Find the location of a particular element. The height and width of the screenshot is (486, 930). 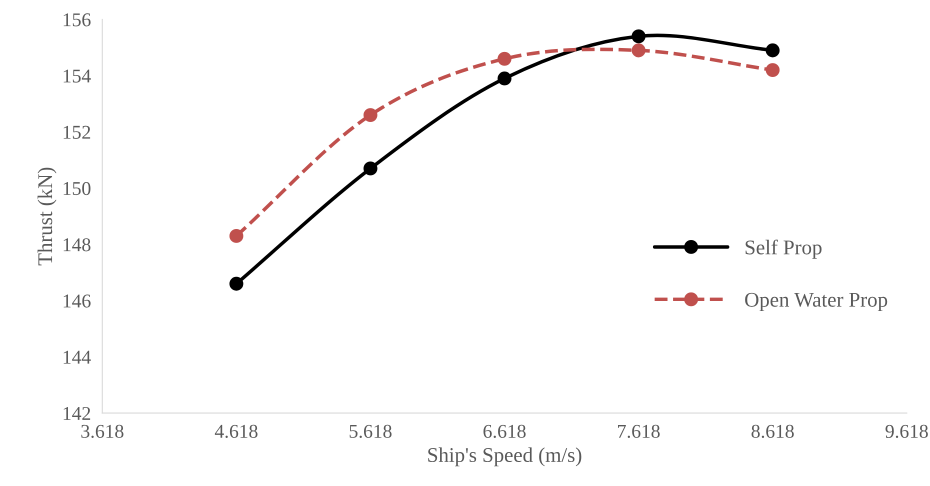

y-tick-label: 148 is located at coordinates (77, 245).